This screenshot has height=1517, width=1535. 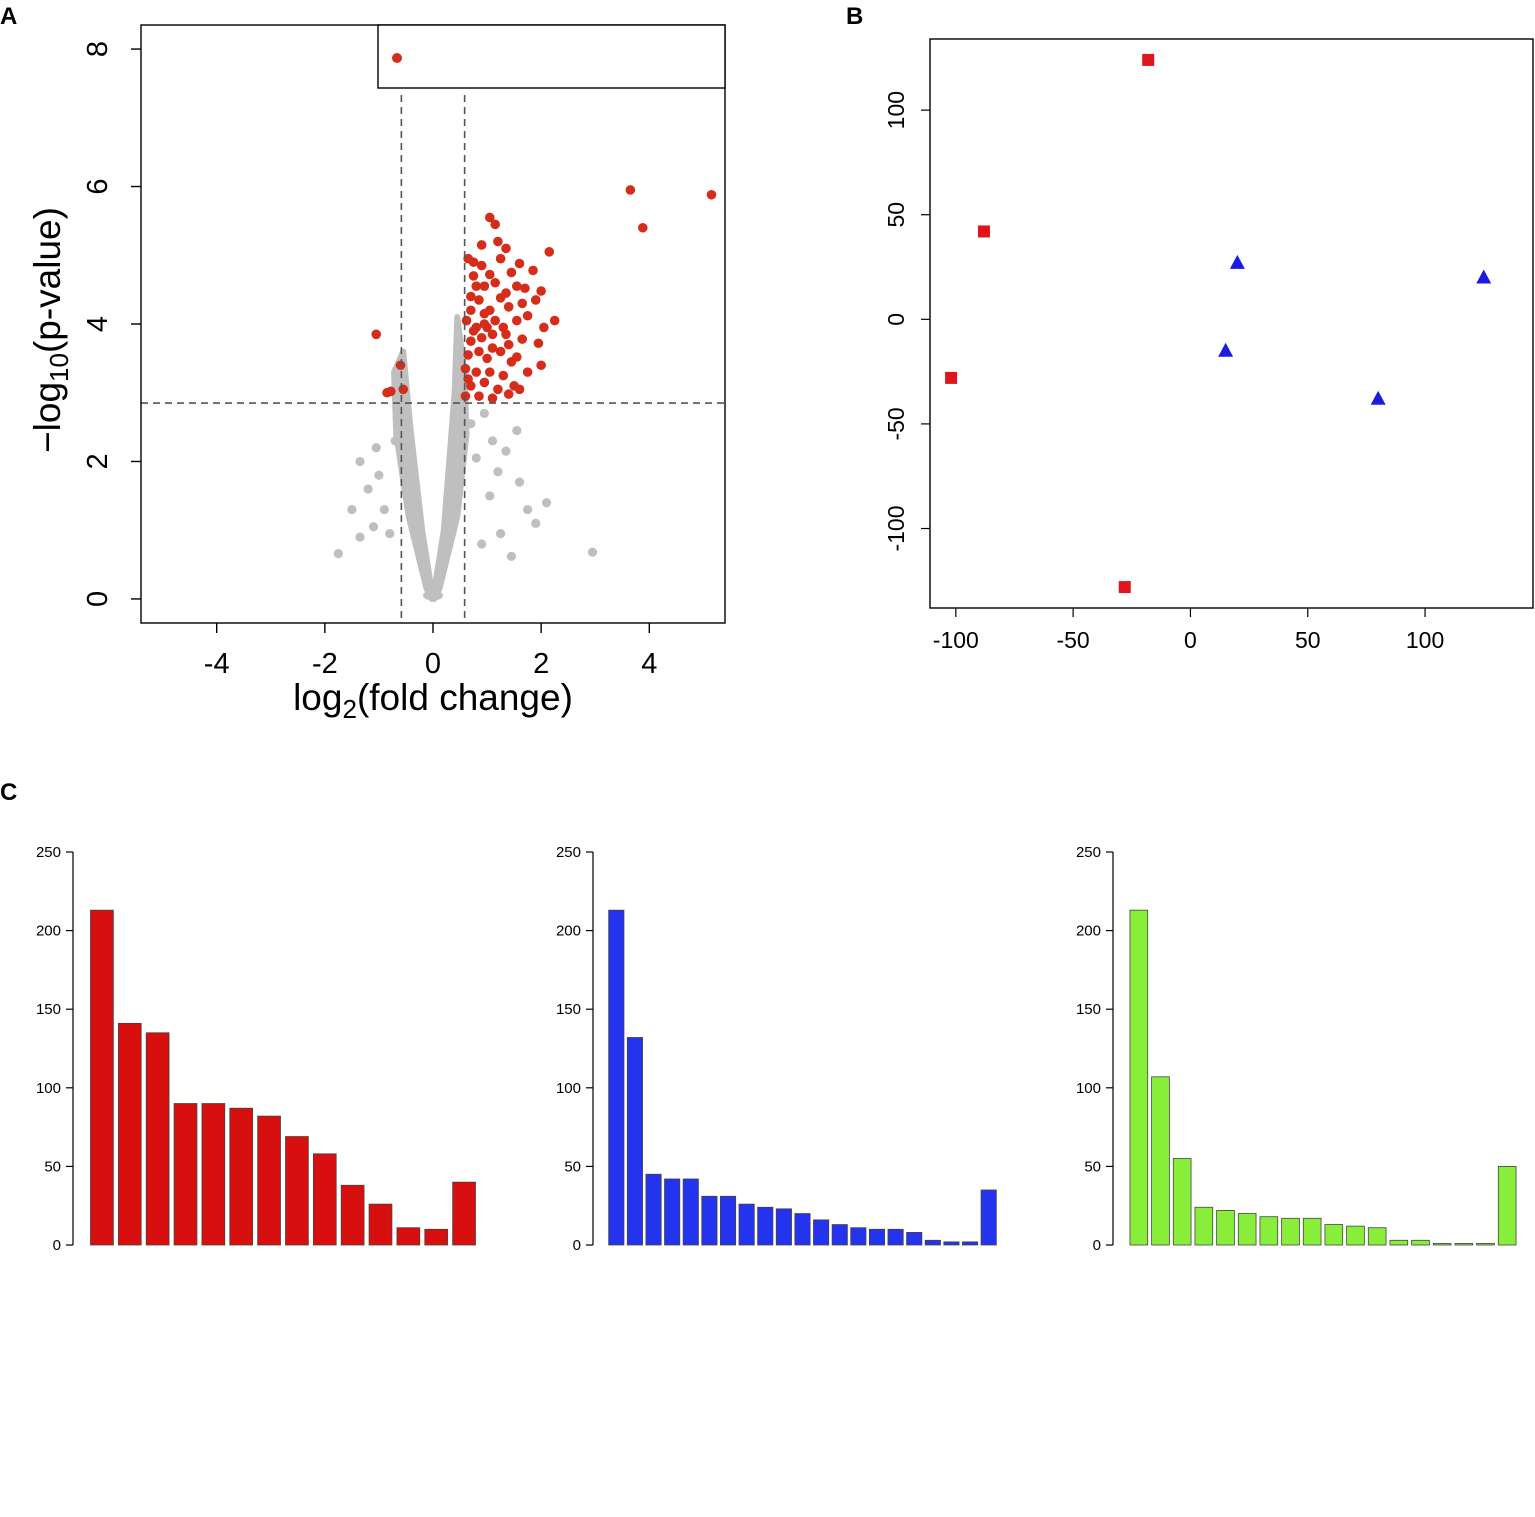 I want to click on y-tick-label: 0, so click(x=577, y=1245).